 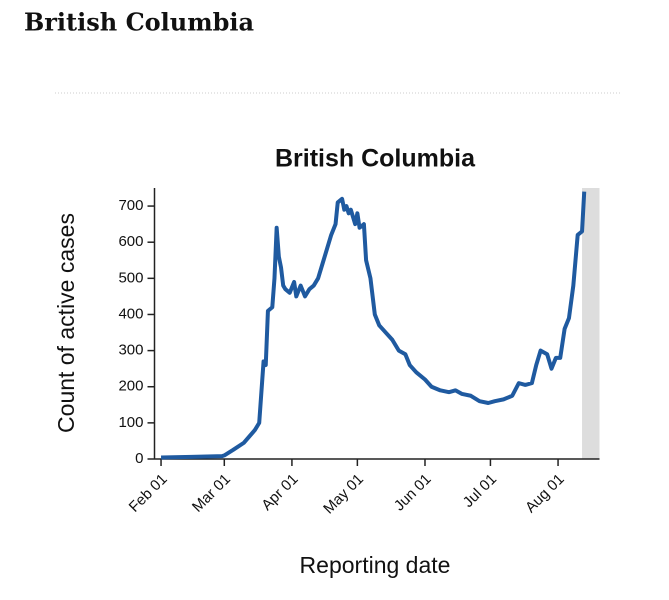 What do you see at coordinates (139, 458) in the screenshot?
I see `y-tick-label: 0` at bounding box center [139, 458].